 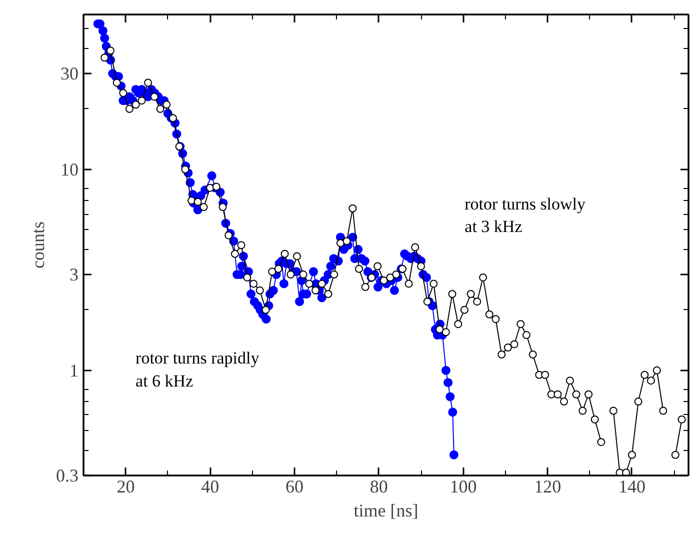 I want to click on annotation: rotor turns slowly at 3 kHz, so click(x=525, y=215).